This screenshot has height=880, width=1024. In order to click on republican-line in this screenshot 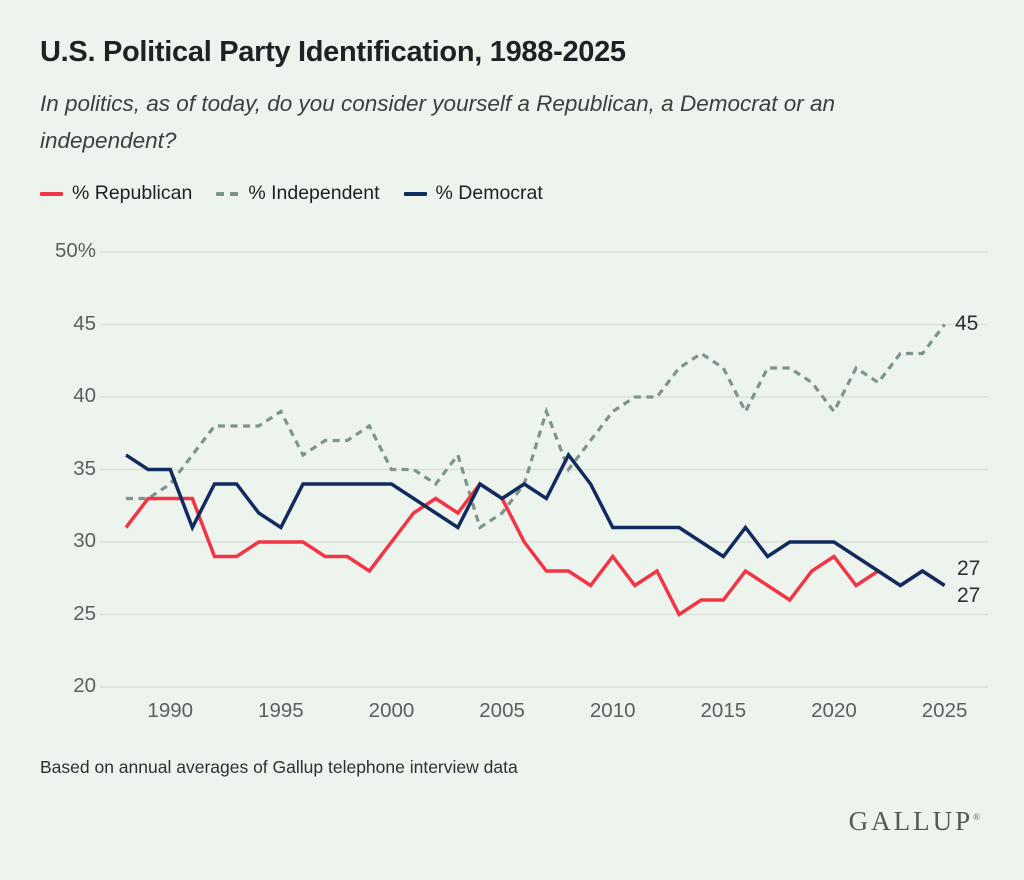, I will do `click(535, 549)`.